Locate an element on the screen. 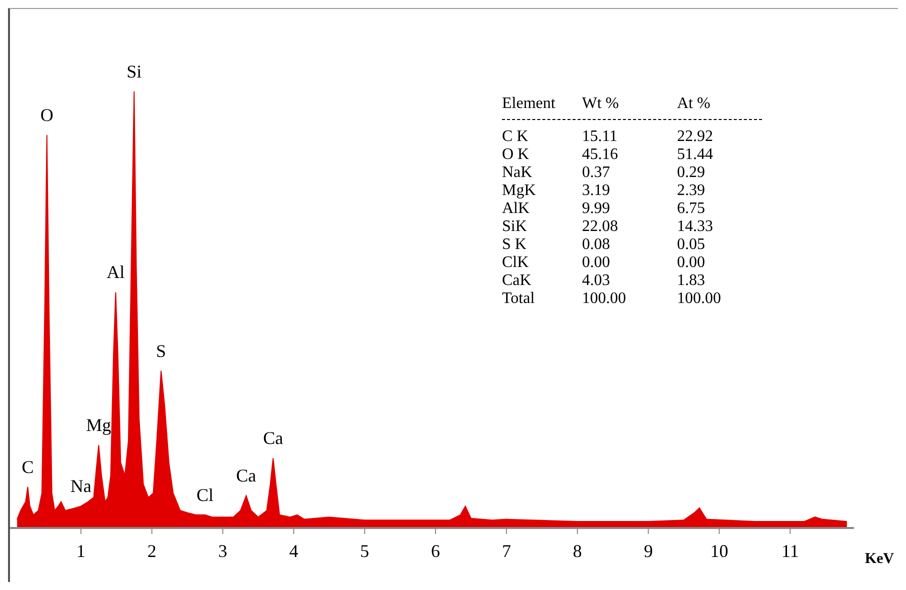 The height and width of the screenshot is (590, 906). x-tick-label: 2 is located at coordinates (151, 550).